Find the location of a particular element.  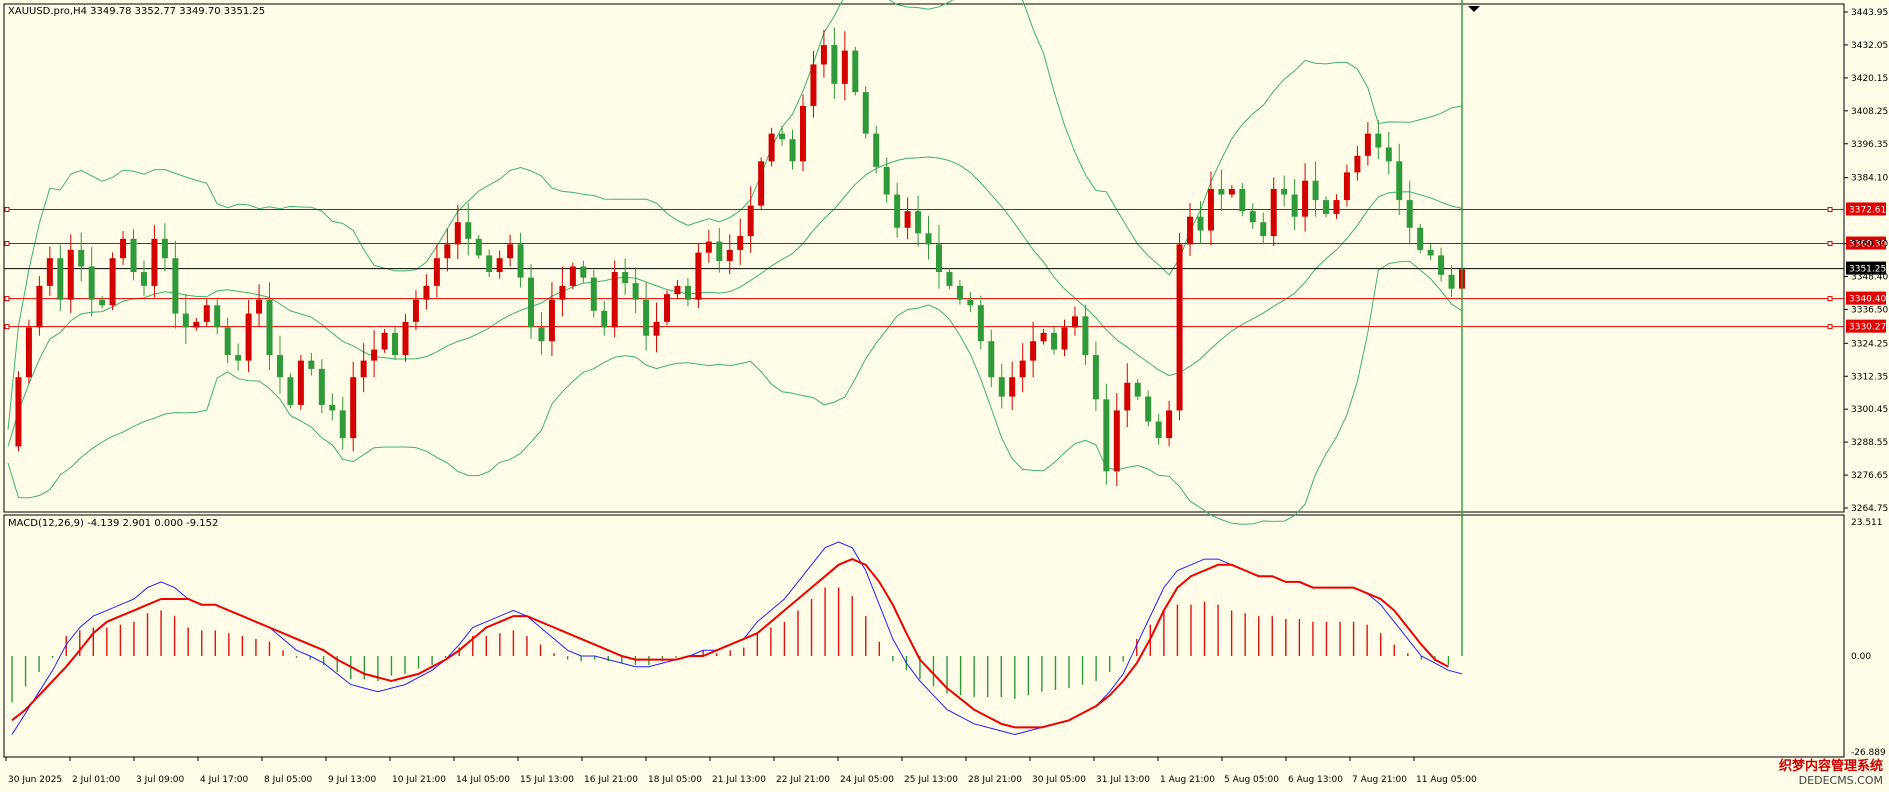

macd-axis-label: 0.00 is located at coordinates (1861, 657).